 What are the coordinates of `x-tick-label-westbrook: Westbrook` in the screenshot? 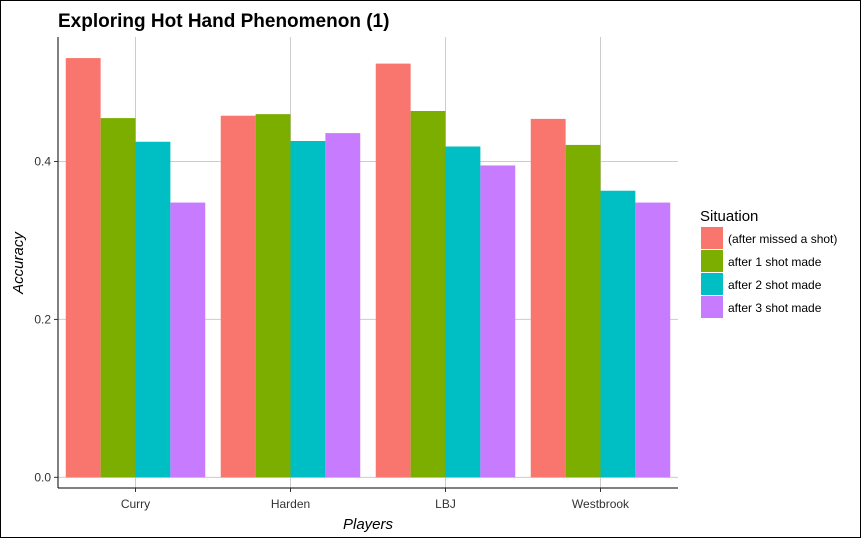 It's located at (601, 504).